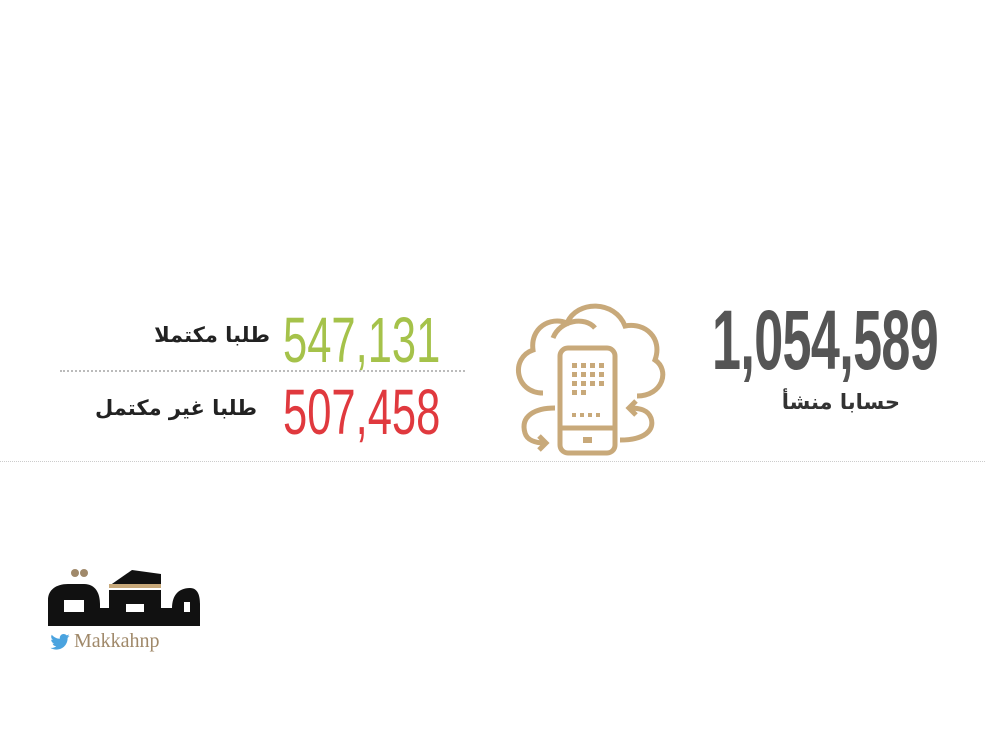 Image resolution: width=1000 pixels, height=750 pixels. What do you see at coordinates (124, 597) in the screenshot?
I see `makkah-logo` at bounding box center [124, 597].